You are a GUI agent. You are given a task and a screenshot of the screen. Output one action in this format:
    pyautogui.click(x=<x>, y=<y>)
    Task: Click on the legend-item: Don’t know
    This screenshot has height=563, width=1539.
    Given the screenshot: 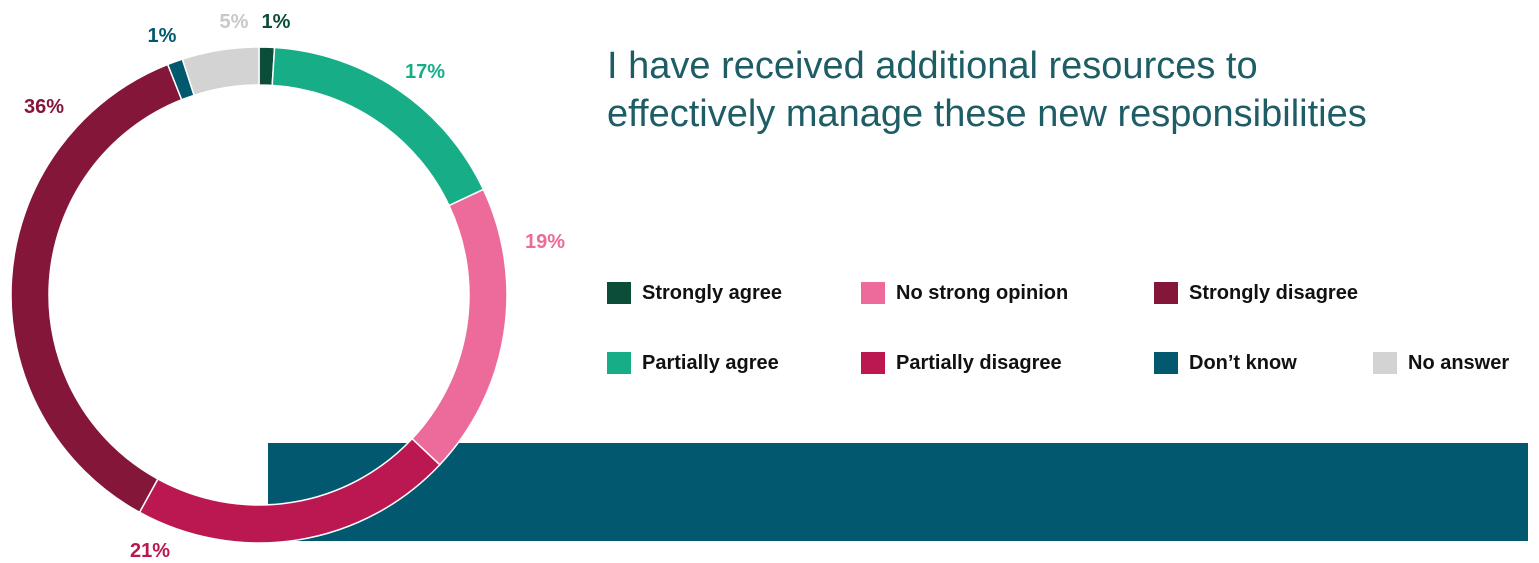 What is the action you would take?
    pyautogui.click(x=1225, y=363)
    